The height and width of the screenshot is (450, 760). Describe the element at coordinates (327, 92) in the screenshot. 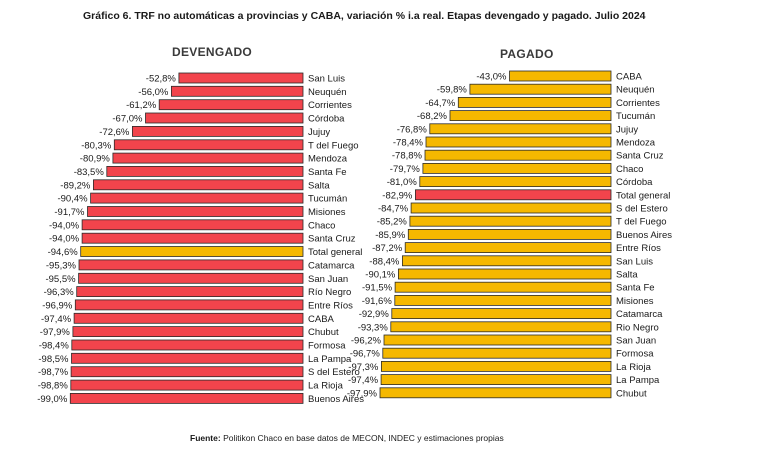

I see `devengado-category-label: Neuquén` at that location.